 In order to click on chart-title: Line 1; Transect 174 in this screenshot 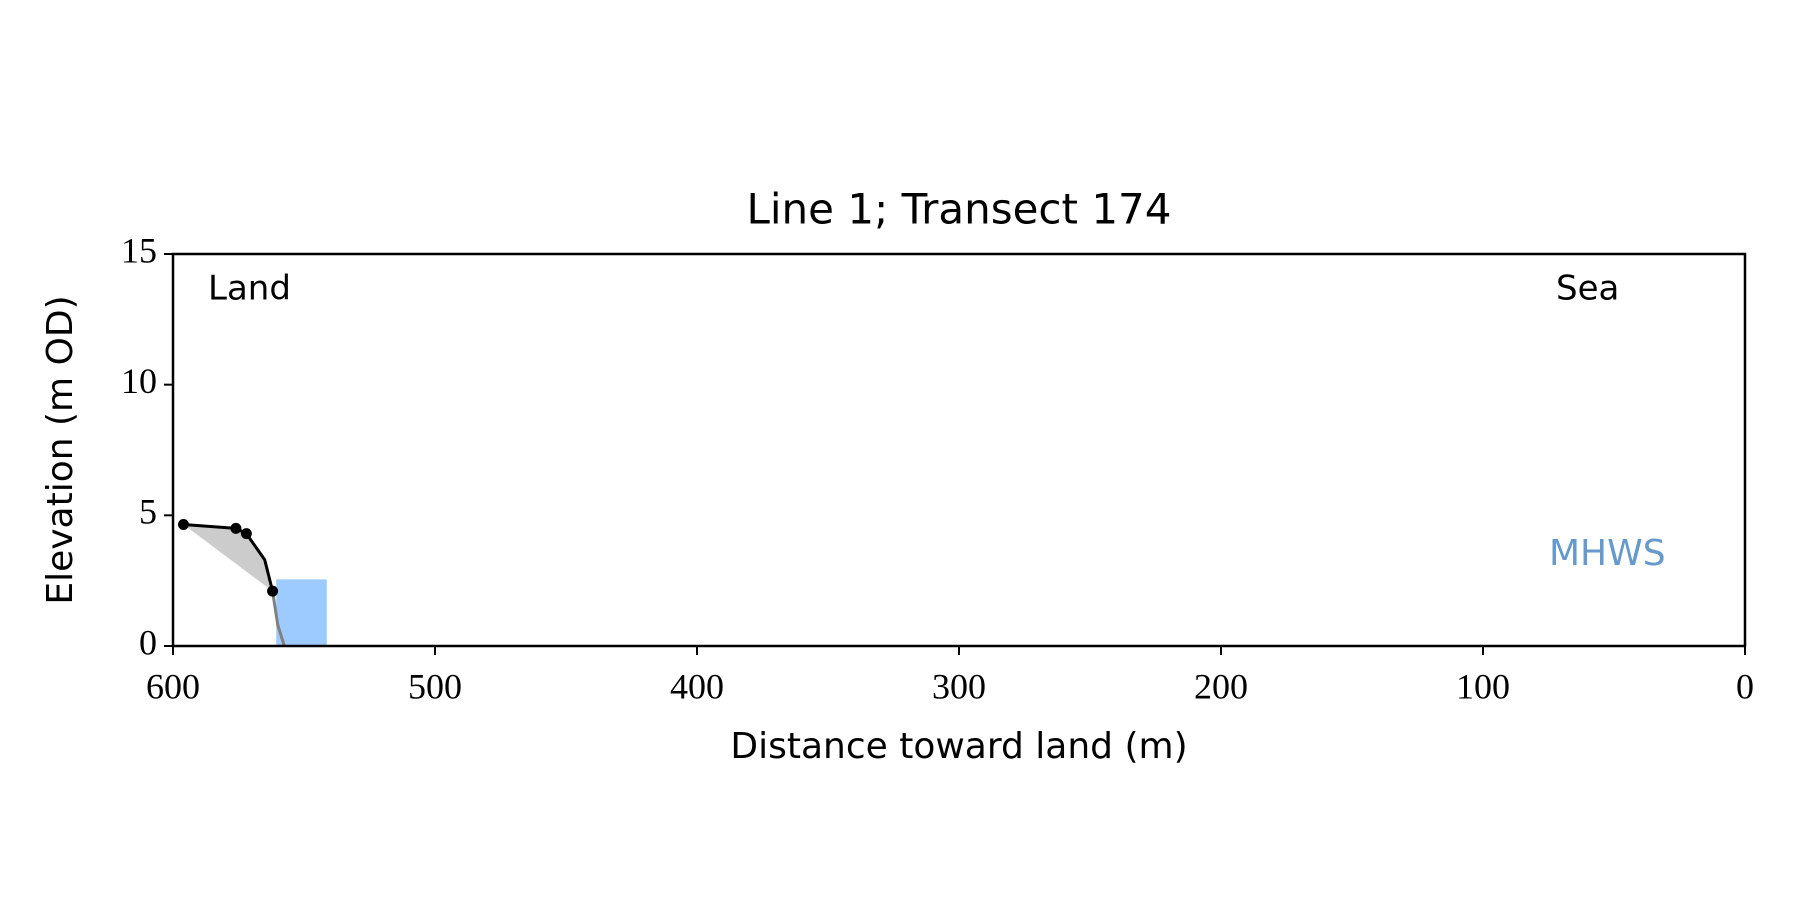, I will do `click(958, 209)`.